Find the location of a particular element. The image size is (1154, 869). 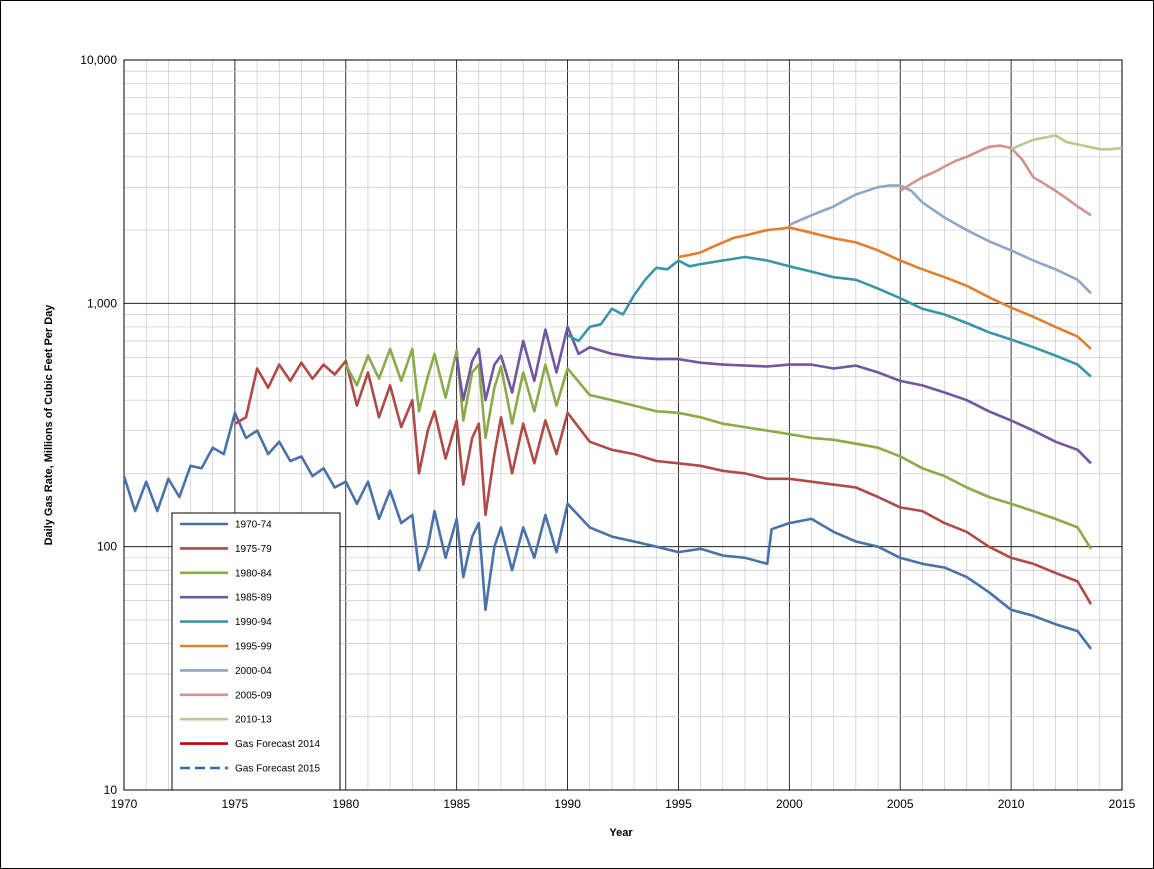

legend-label: Gas Forecast 2014 is located at coordinates (277, 744).